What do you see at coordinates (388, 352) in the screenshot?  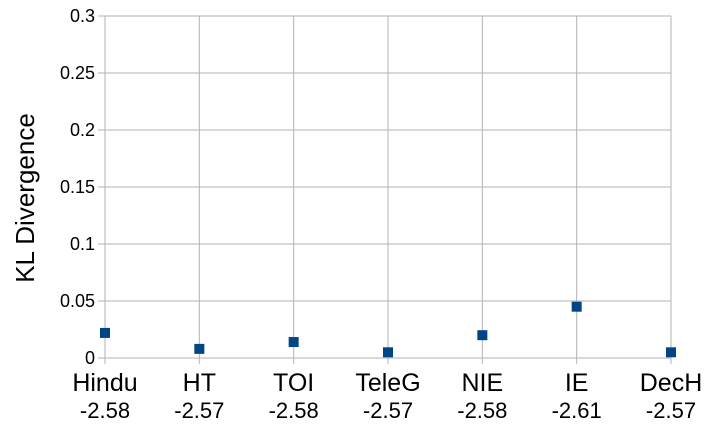 I see `data-point-teleg` at bounding box center [388, 352].